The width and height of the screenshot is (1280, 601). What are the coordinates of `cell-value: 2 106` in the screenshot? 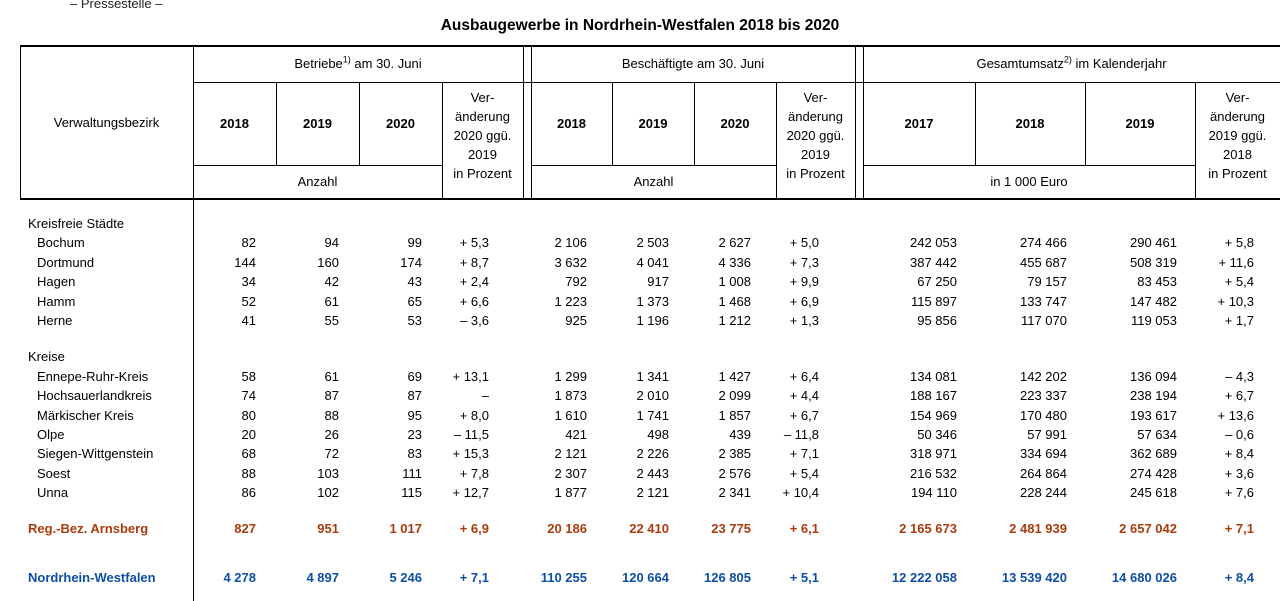 It's located at (570, 243).